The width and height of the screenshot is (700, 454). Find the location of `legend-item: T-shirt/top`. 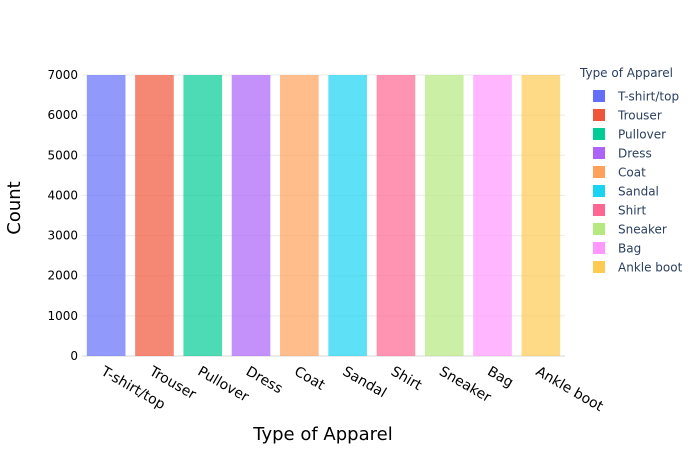

legend-item: T-shirt/top is located at coordinates (636, 97).